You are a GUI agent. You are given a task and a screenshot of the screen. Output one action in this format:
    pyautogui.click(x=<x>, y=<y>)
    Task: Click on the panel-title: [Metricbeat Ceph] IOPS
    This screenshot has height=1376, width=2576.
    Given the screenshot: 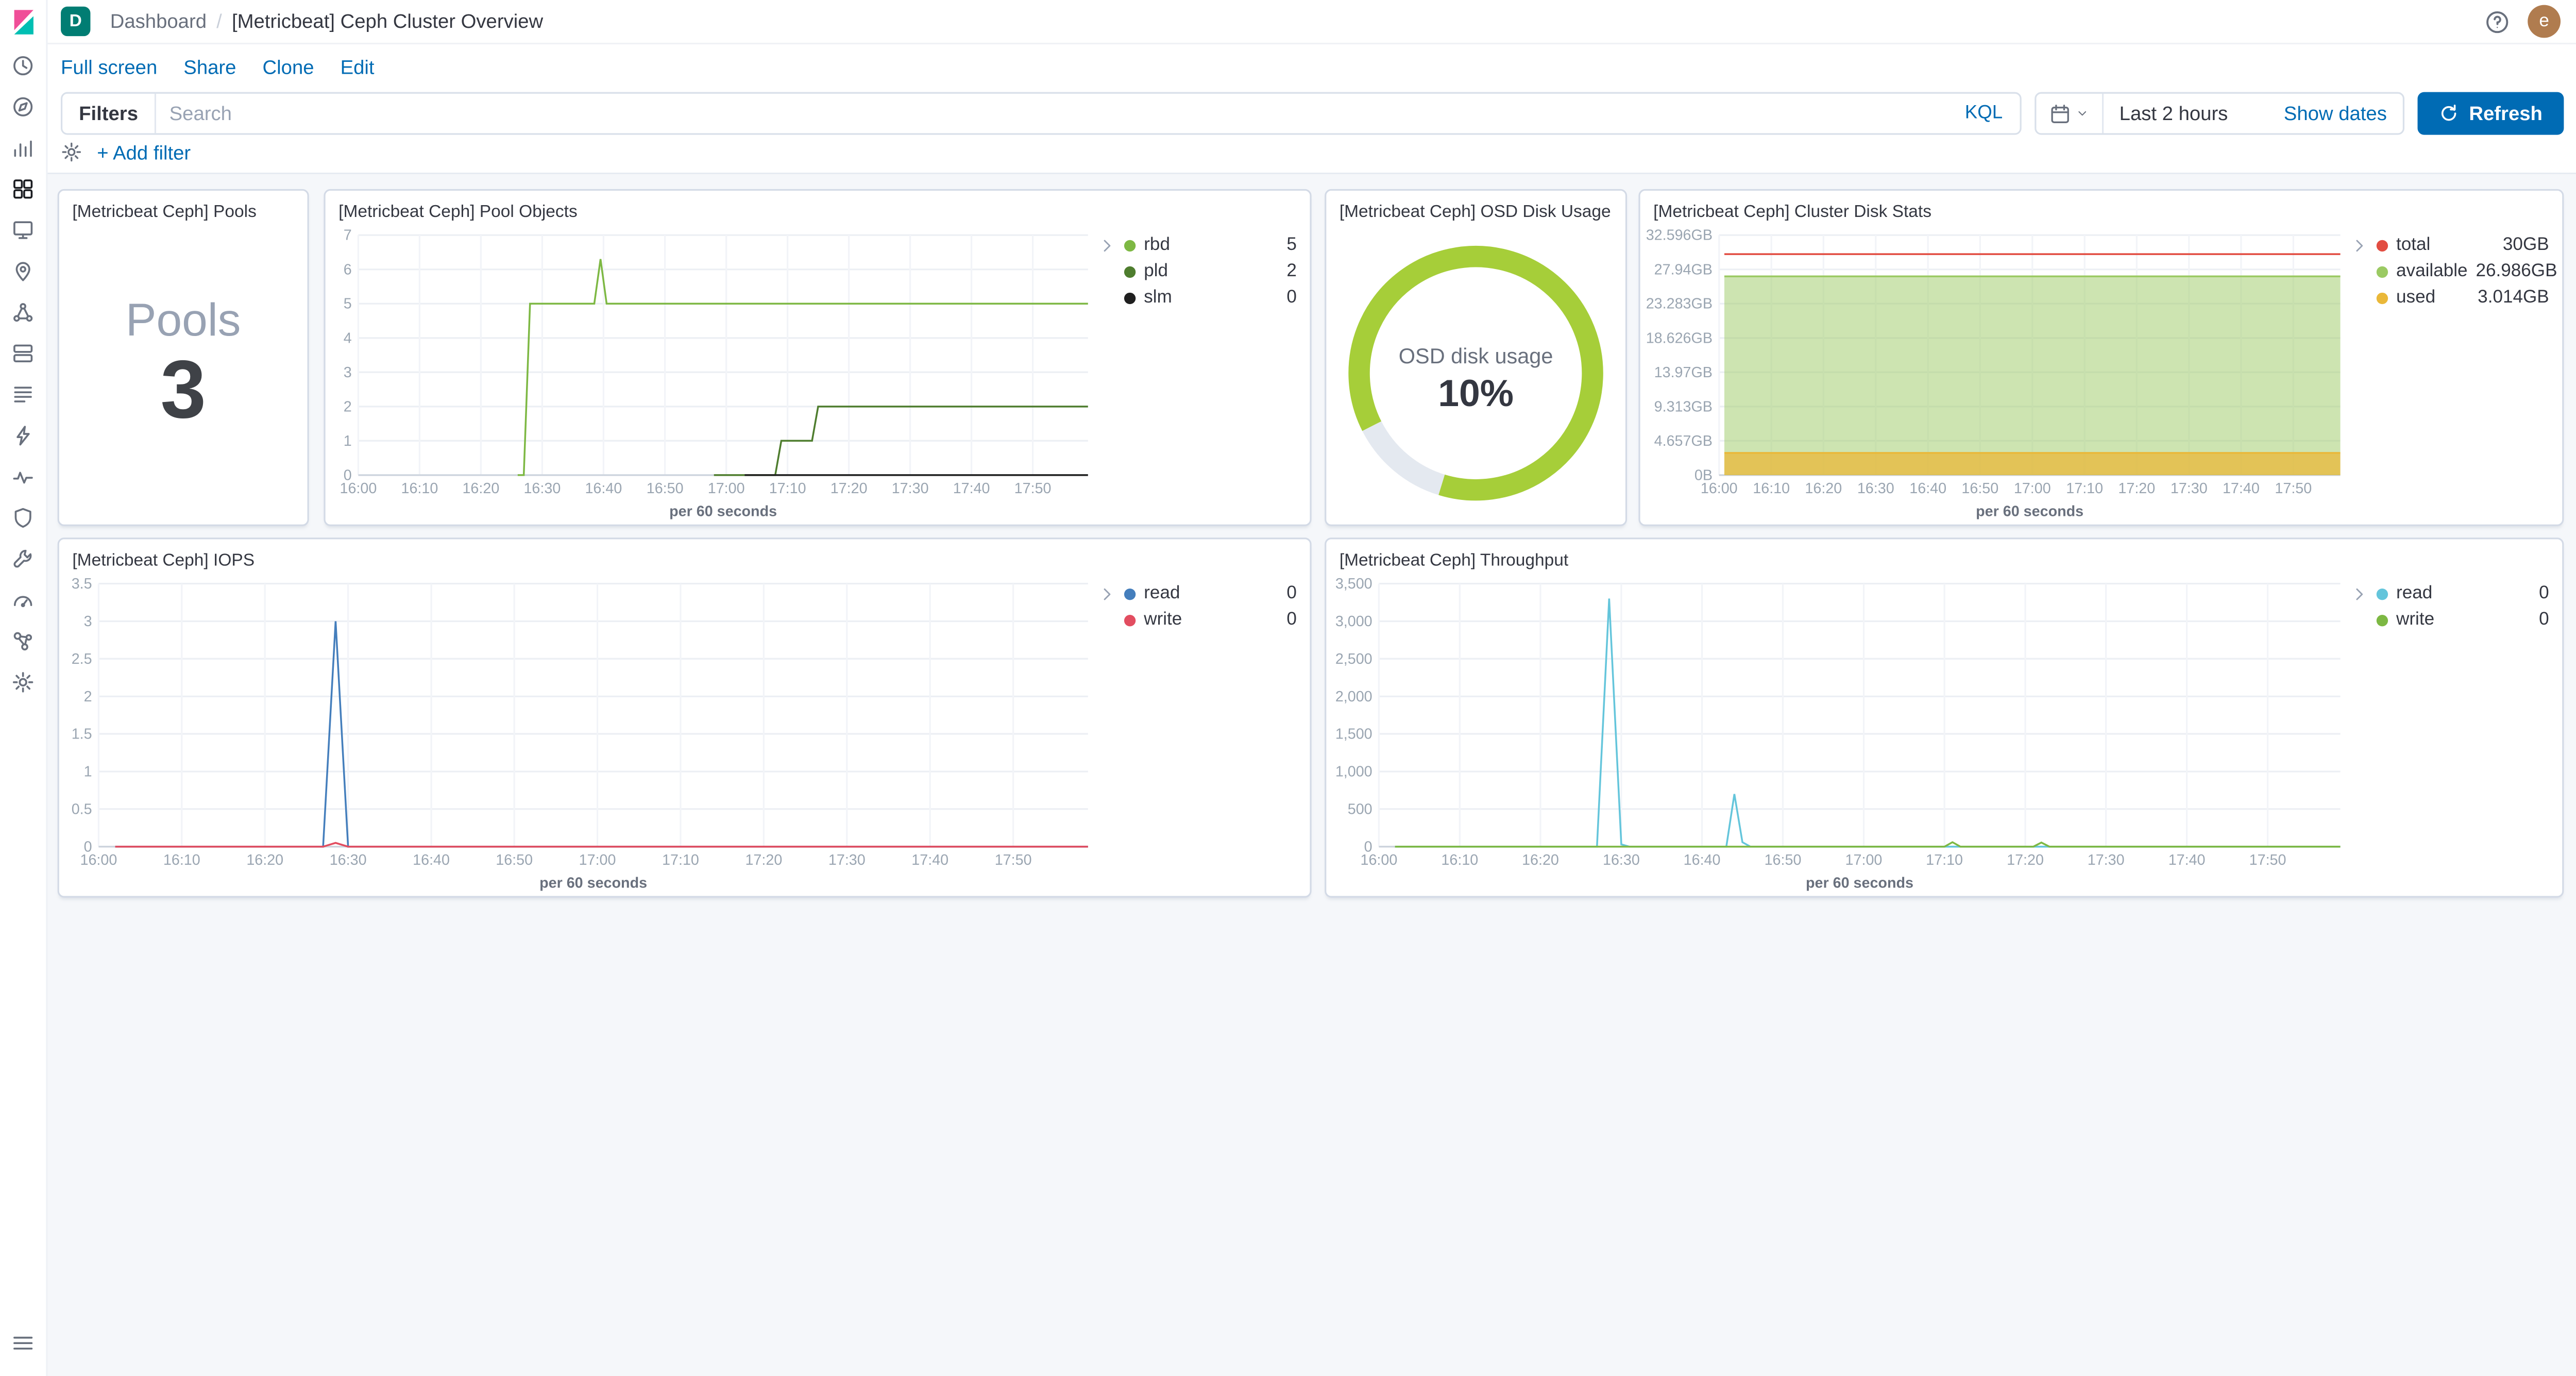 What is the action you would take?
    pyautogui.click(x=163, y=560)
    